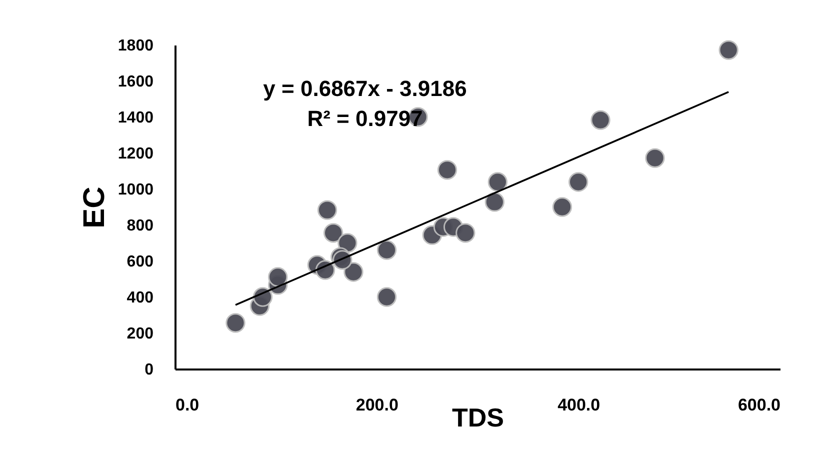 The image size is (830, 458). What do you see at coordinates (377, 405) in the screenshot?
I see `x-tick-label: 200.0` at bounding box center [377, 405].